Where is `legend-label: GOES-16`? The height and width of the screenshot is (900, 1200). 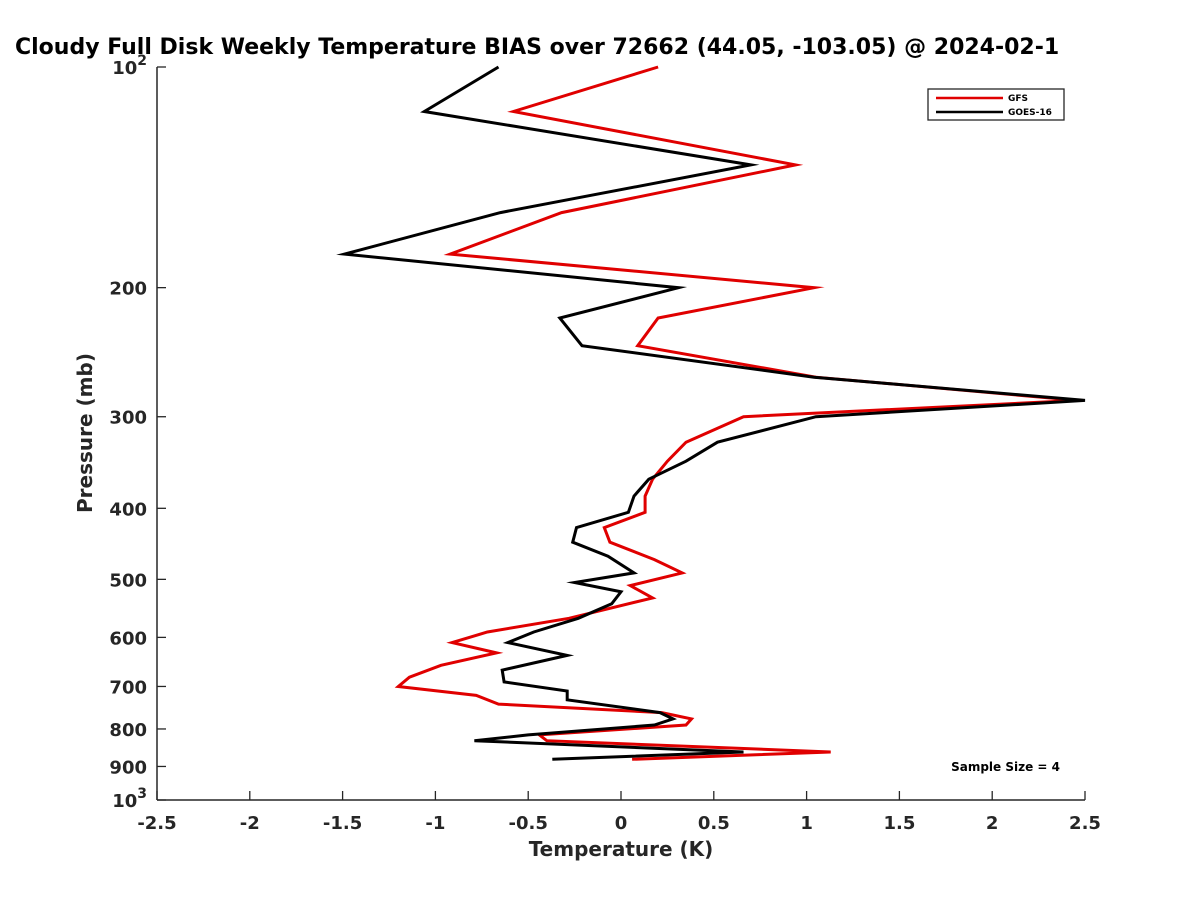
legend-label: GOES-16 is located at coordinates (1030, 113).